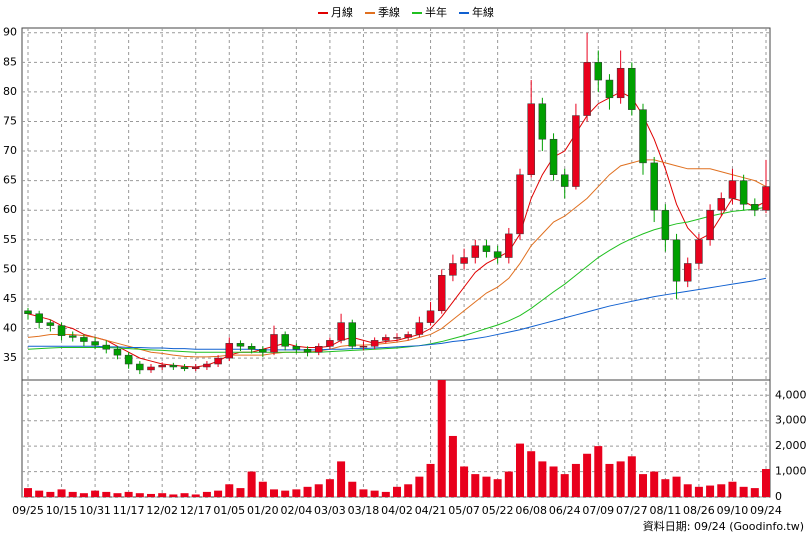 Image resolution: width=808 pixels, height=540 pixels. I want to click on volume-tick-label: 4,000, so click(791, 394).